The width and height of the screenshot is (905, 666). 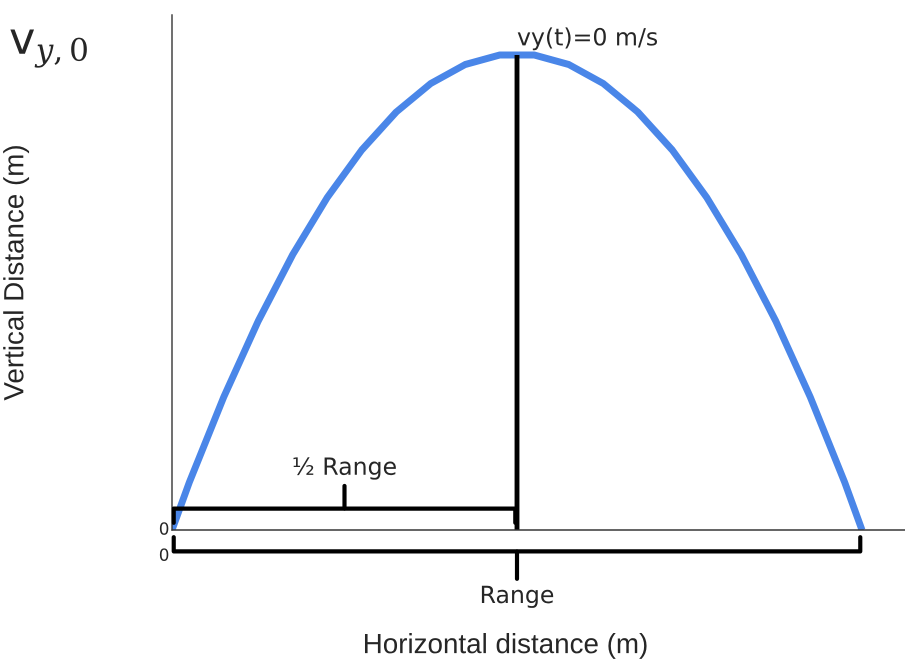 What do you see at coordinates (588, 38) in the screenshot?
I see `text: vy(t)=0 m/s` at bounding box center [588, 38].